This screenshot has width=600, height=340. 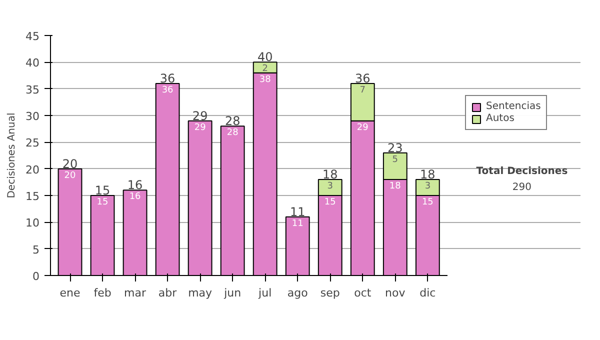 What do you see at coordinates (200, 293) in the screenshot?
I see `x-tick-label: may` at bounding box center [200, 293].